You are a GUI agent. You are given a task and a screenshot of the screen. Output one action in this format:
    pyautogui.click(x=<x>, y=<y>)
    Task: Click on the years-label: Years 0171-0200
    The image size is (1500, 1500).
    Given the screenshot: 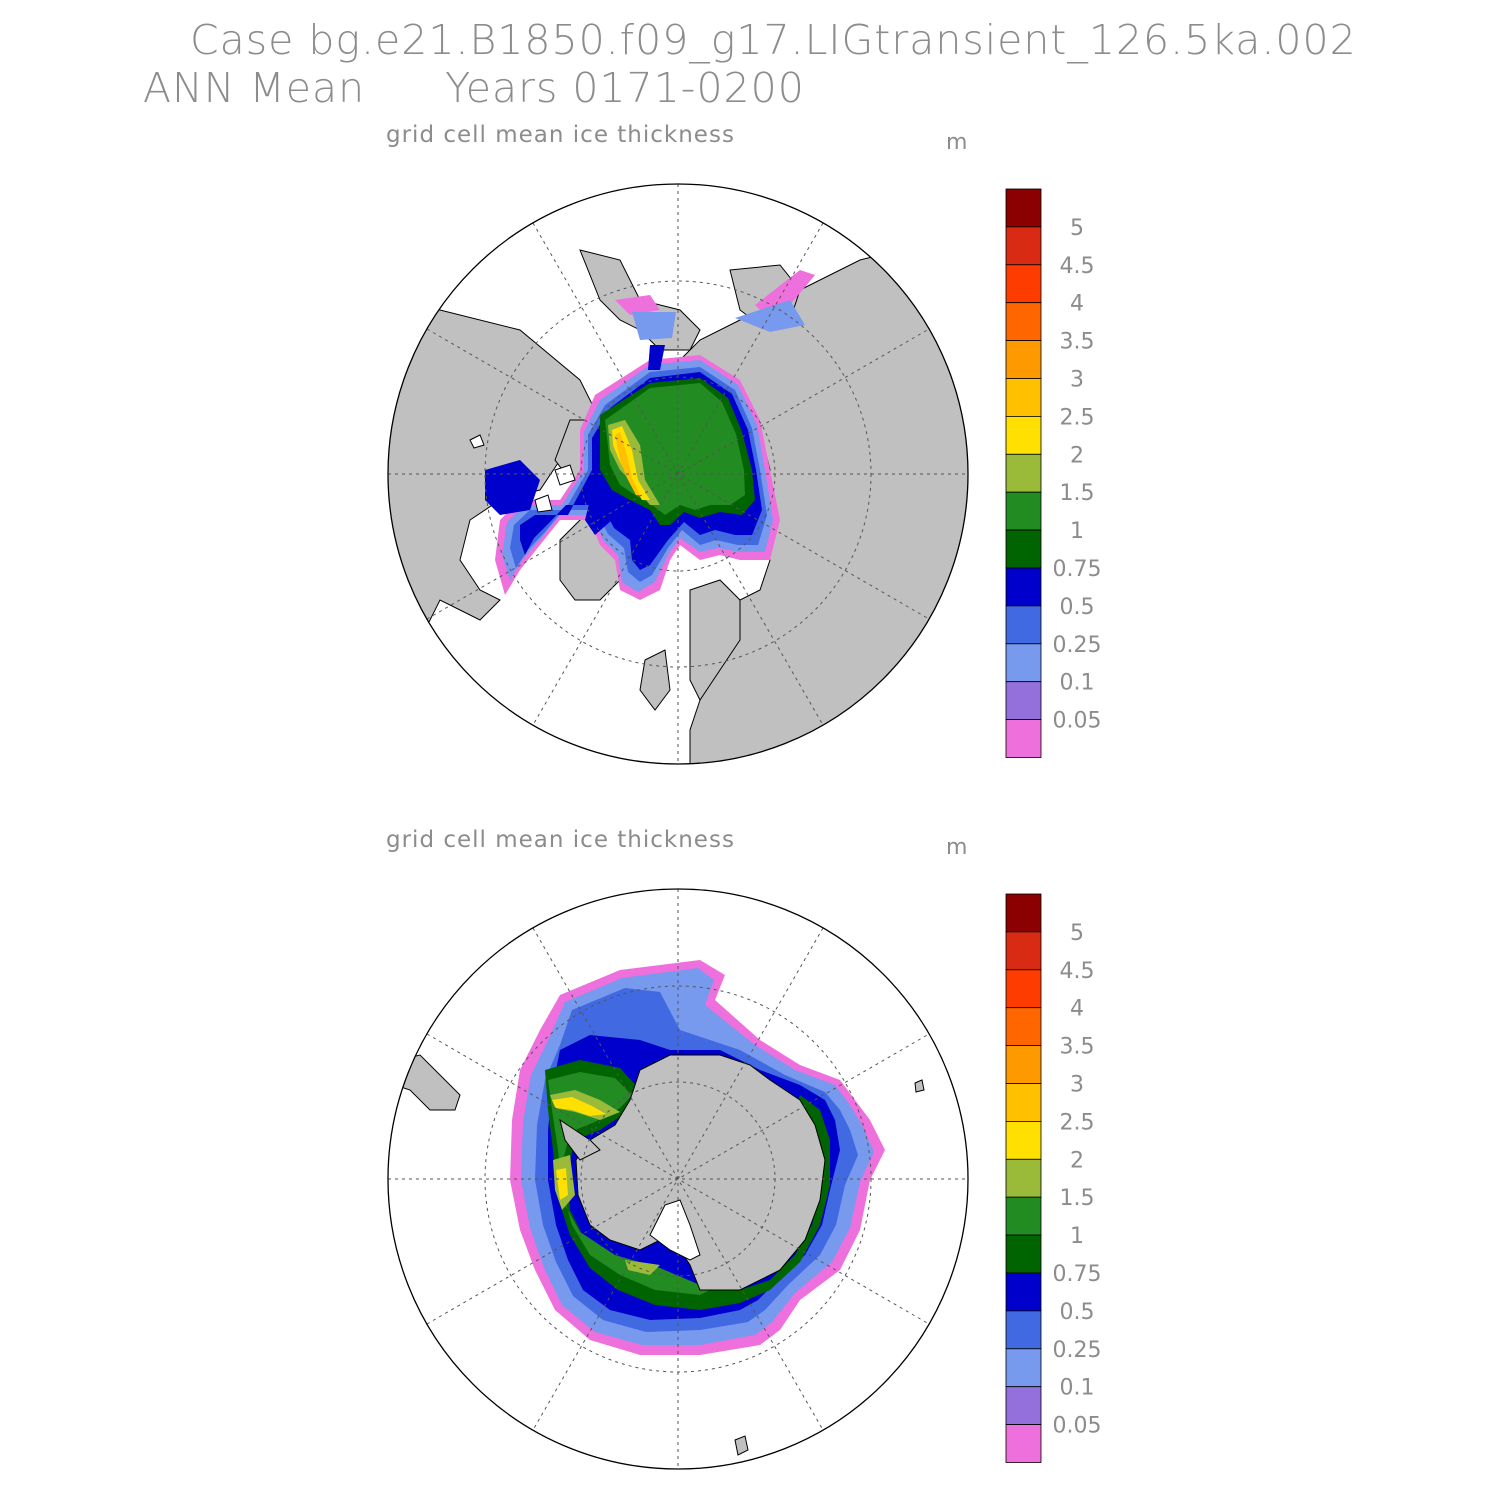 What is the action you would take?
    pyautogui.click(x=625, y=88)
    